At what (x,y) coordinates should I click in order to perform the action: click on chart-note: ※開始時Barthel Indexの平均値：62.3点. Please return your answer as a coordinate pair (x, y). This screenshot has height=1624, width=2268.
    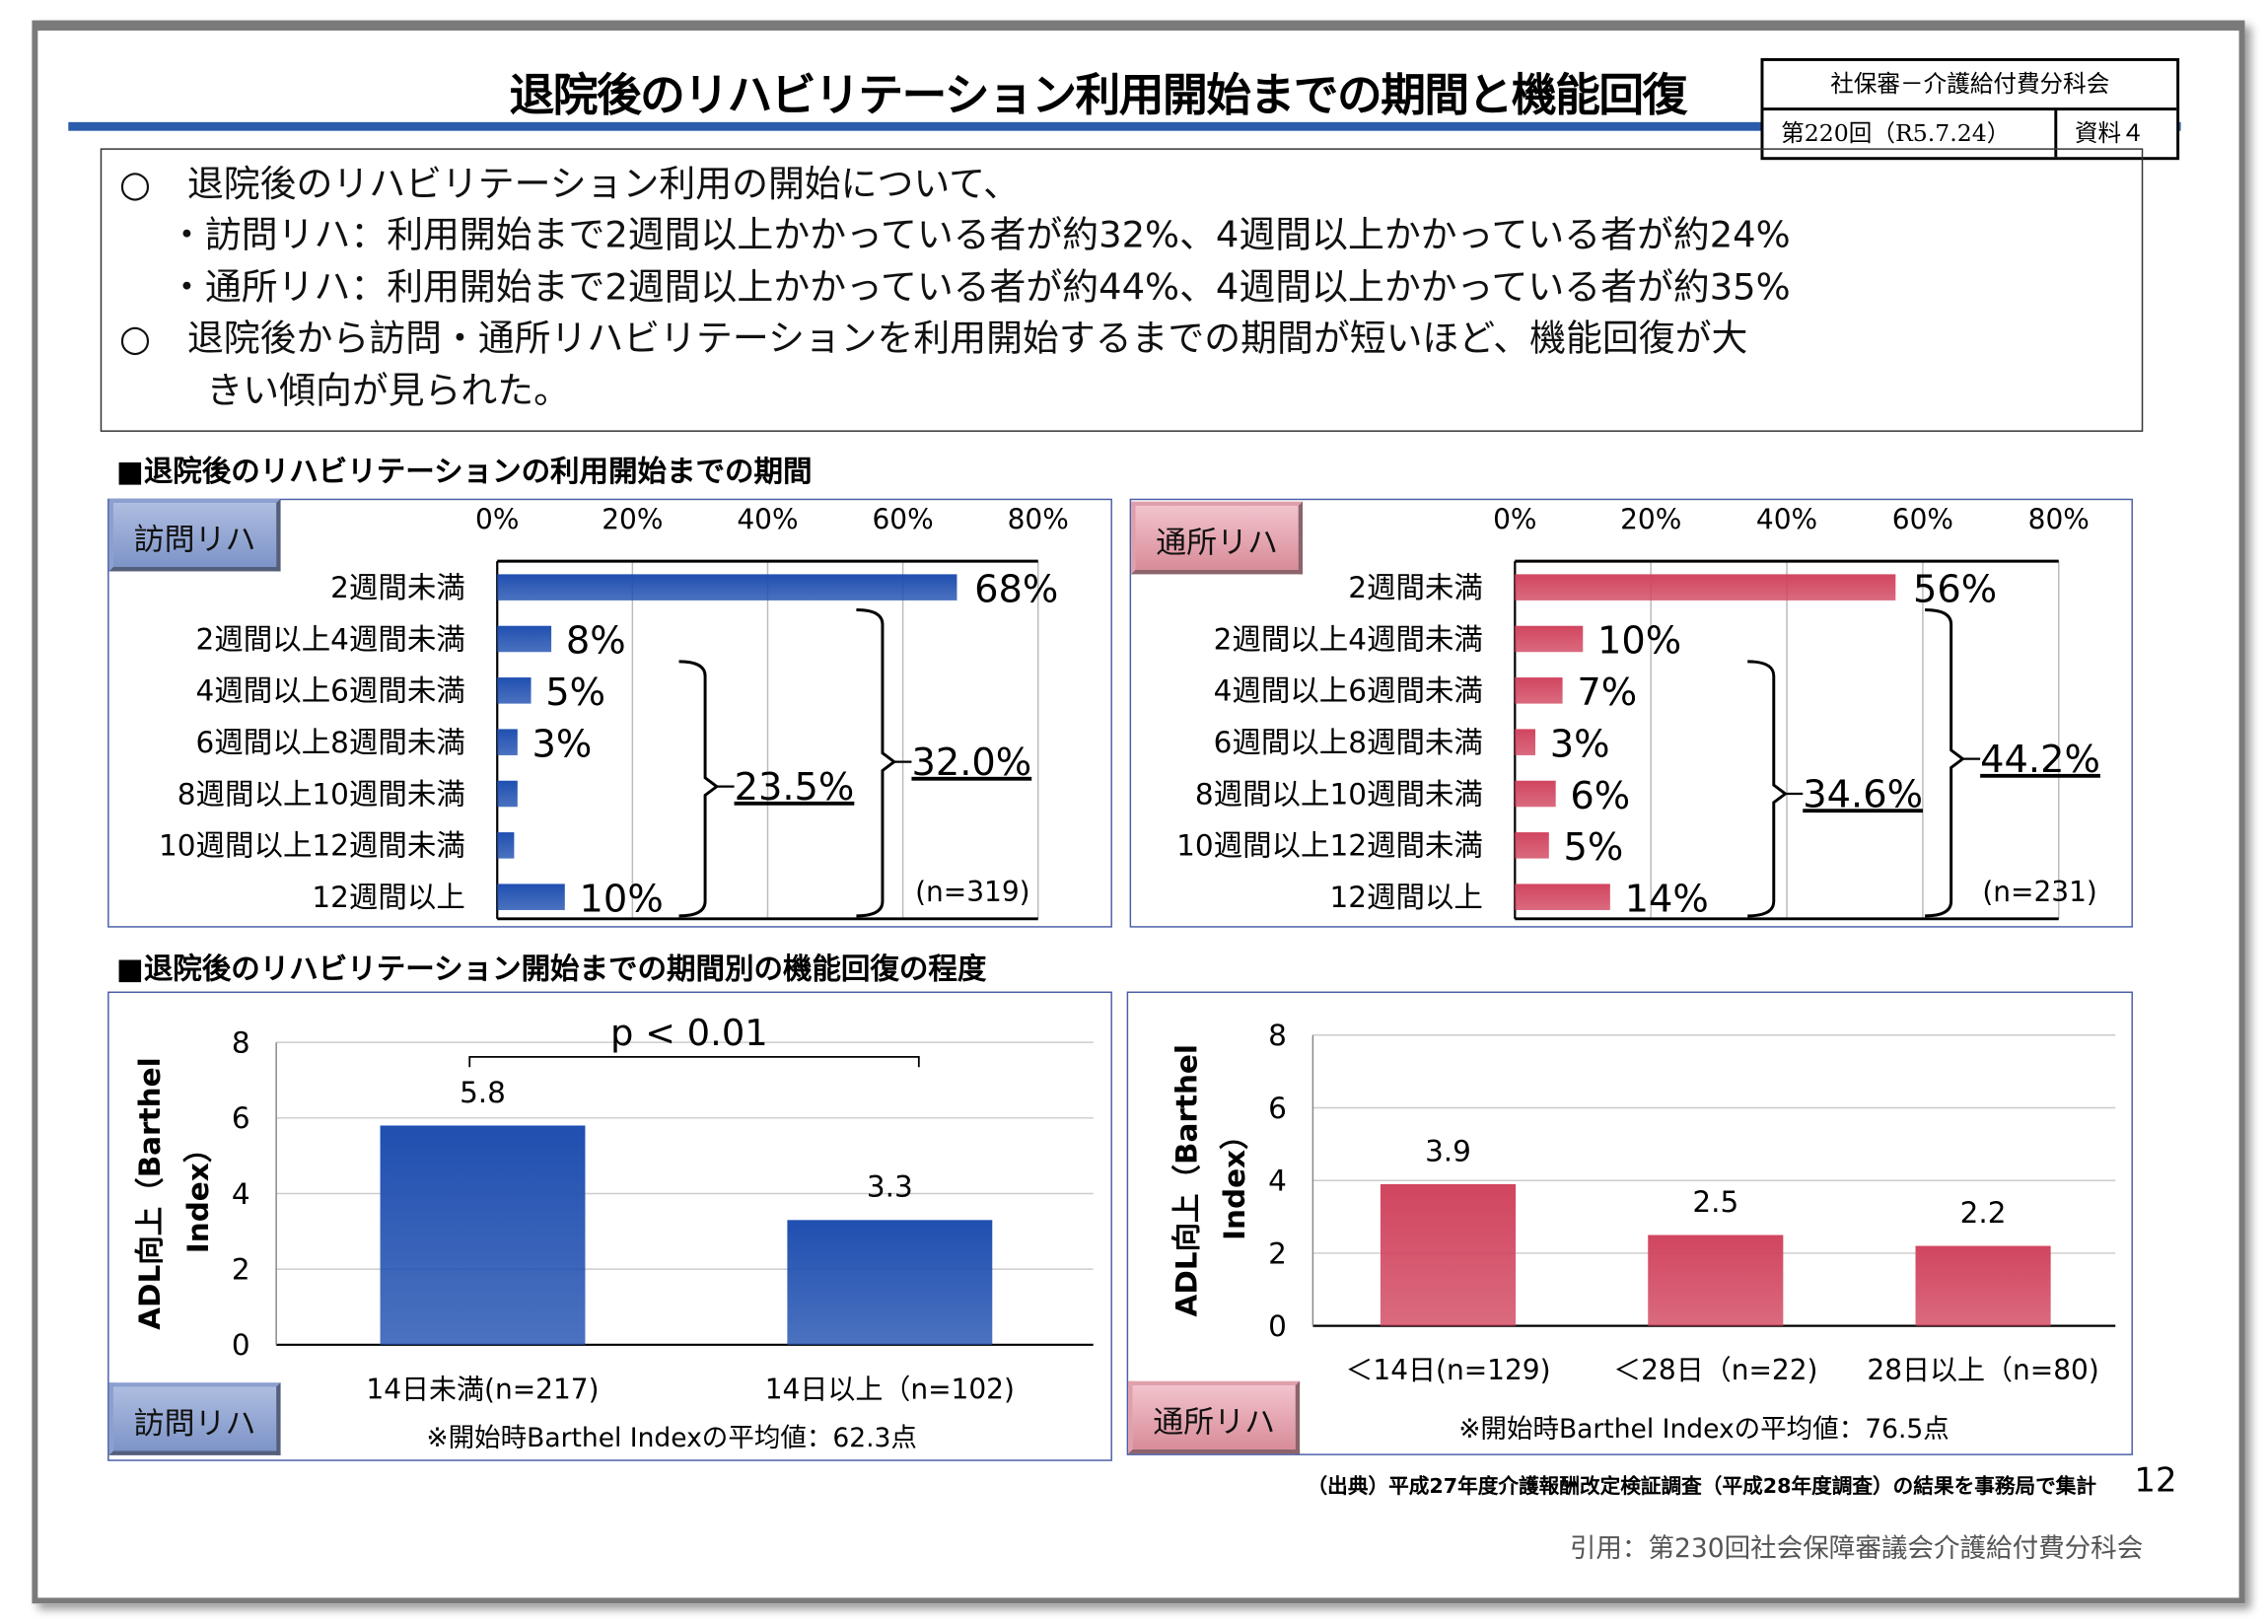
    Looking at the image, I should click on (671, 1438).